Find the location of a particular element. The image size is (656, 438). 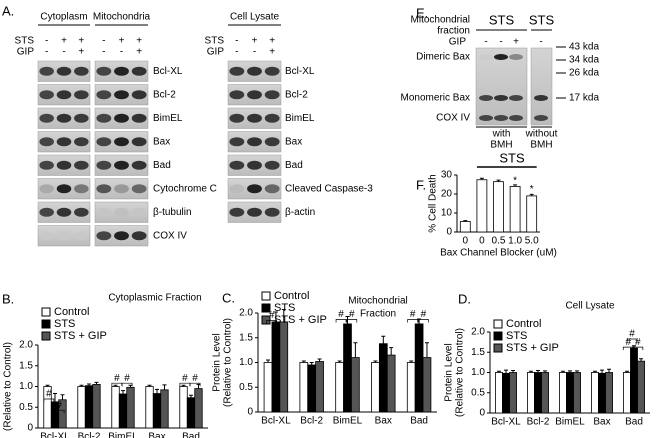

blot-row-label: BimEL is located at coordinates (168, 118).